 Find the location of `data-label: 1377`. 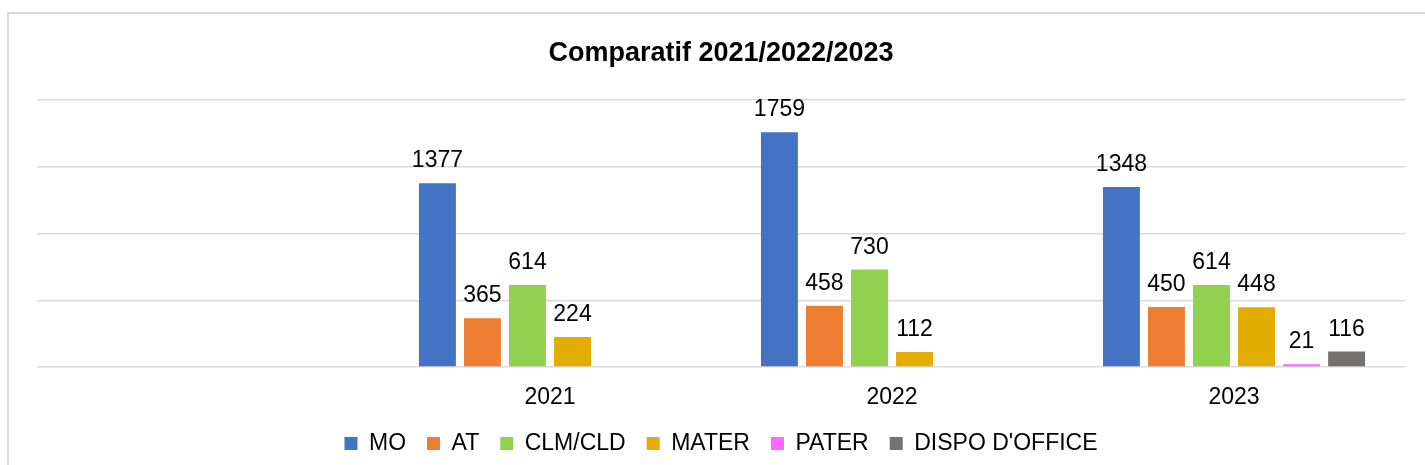

data-label: 1377 is located at coordinates (437, 159).